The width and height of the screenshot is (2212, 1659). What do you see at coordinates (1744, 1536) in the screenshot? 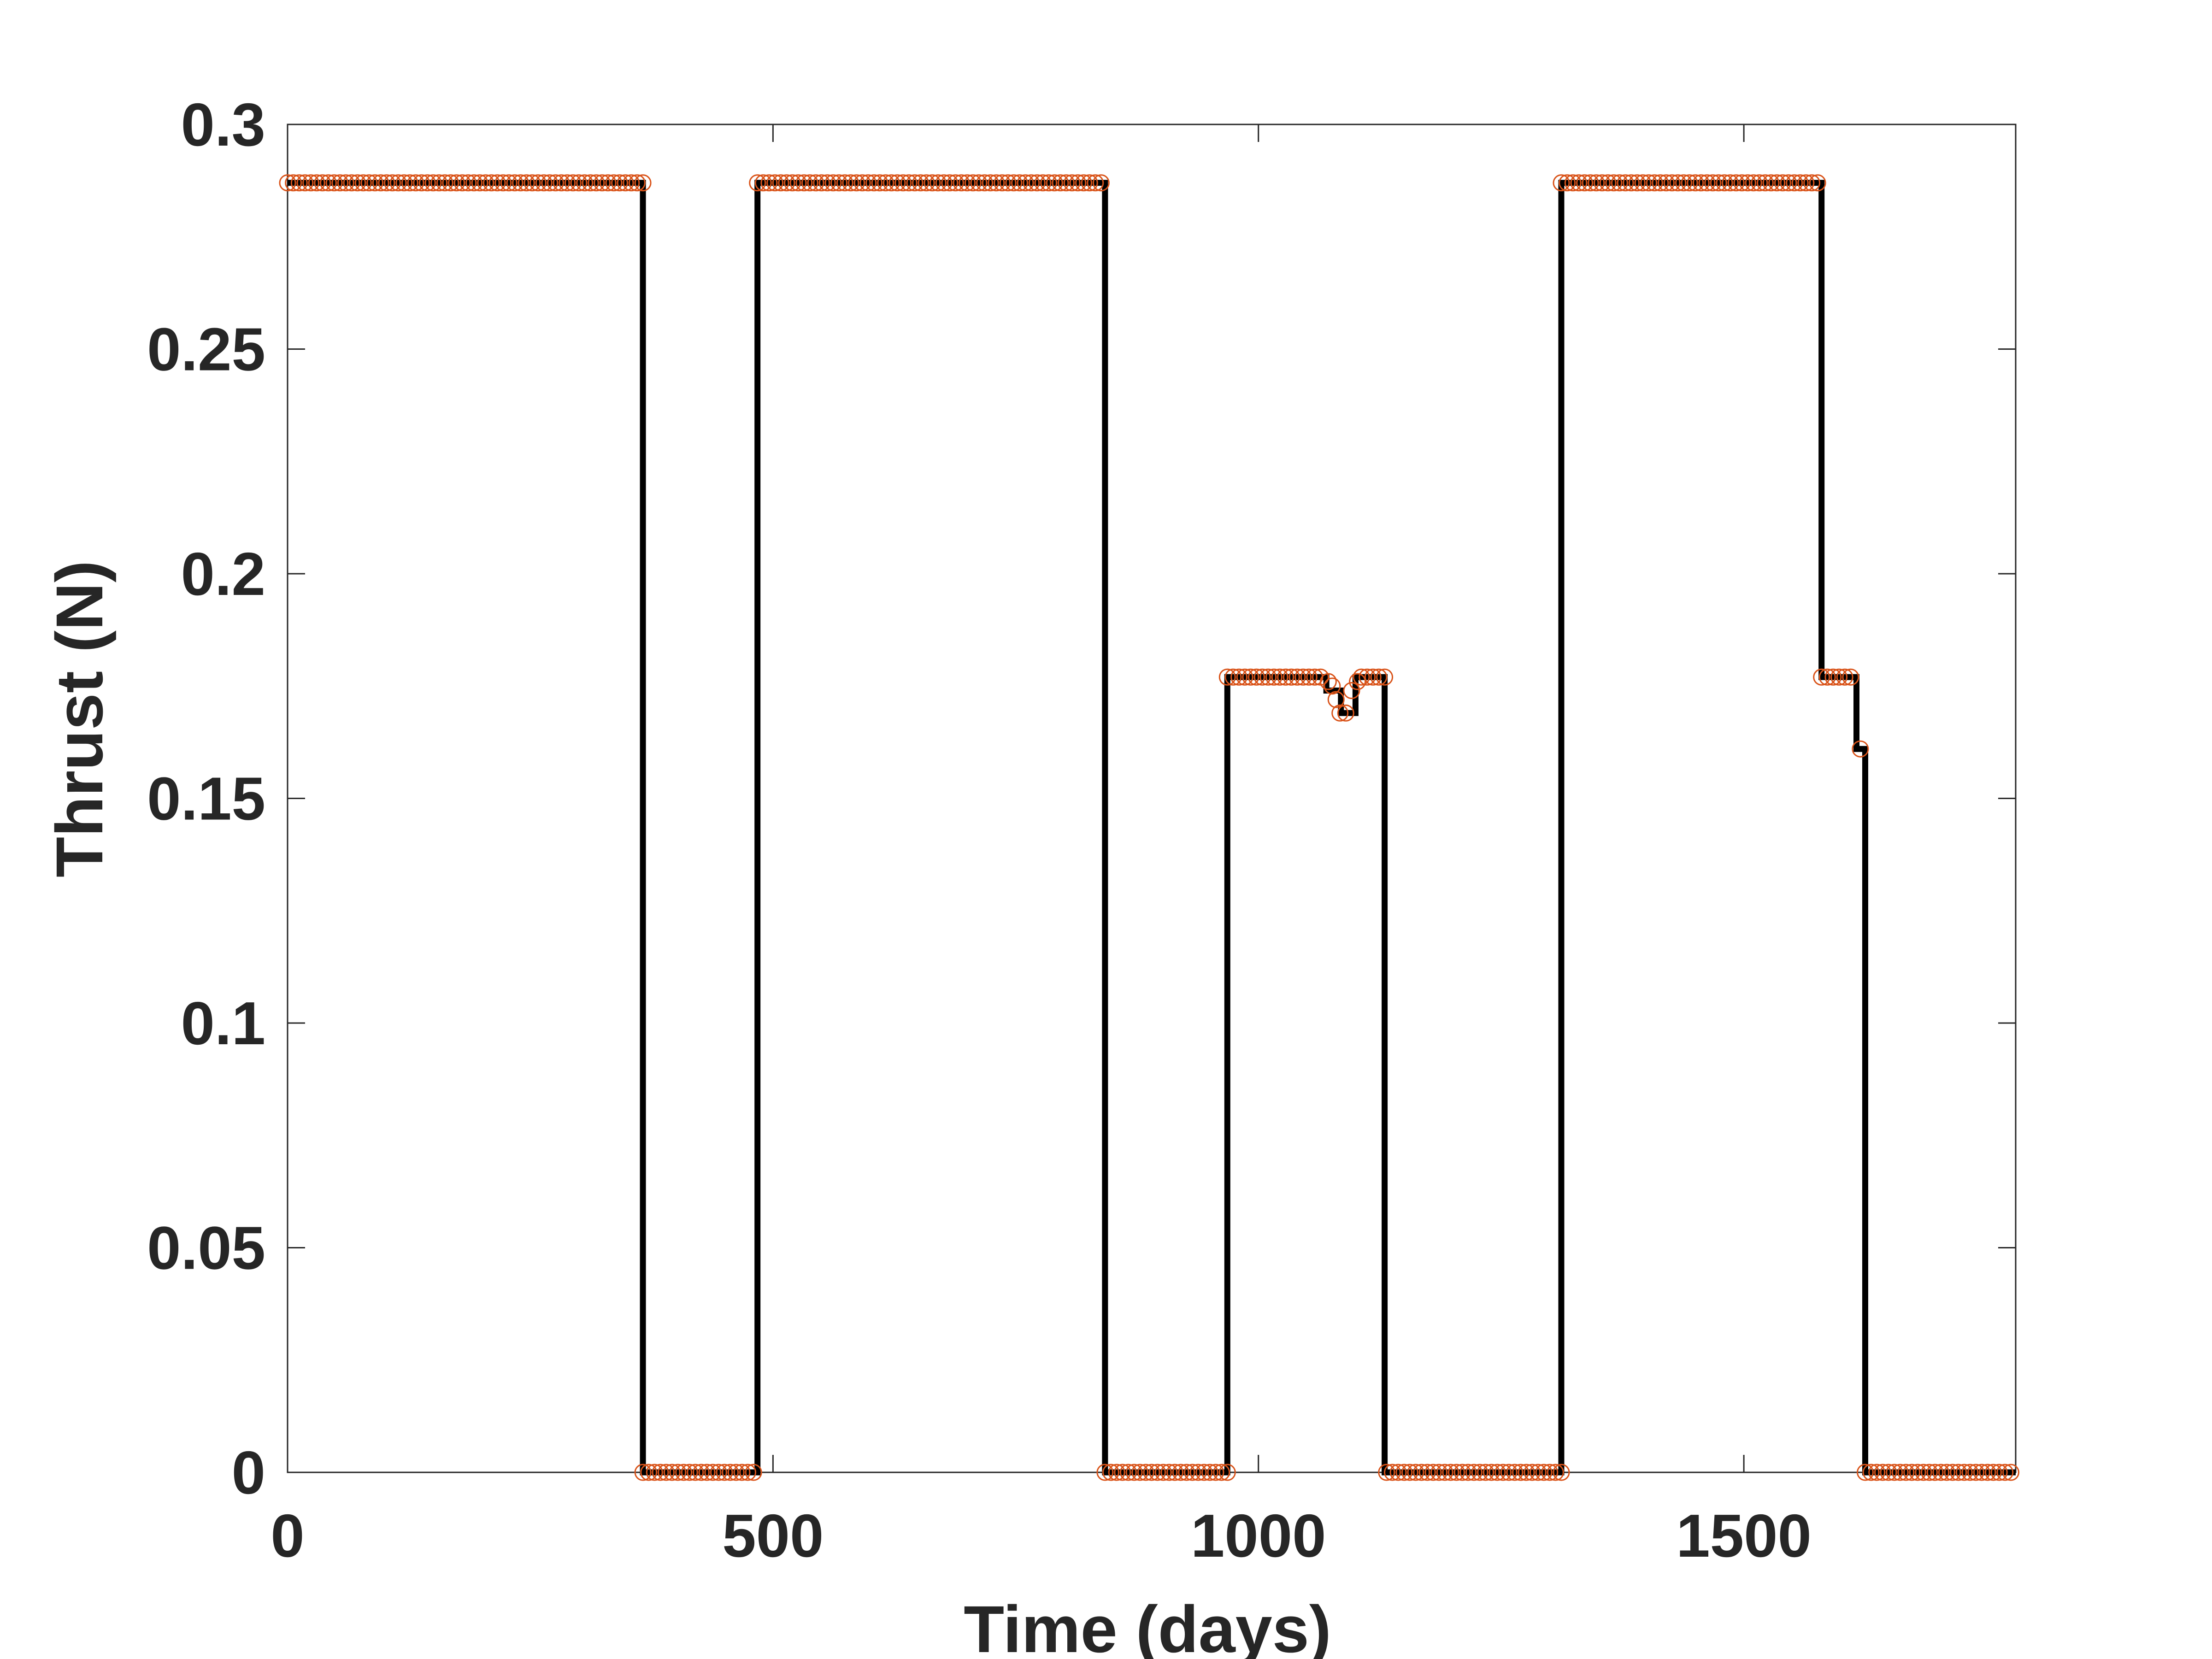
I see `x-tick-label: 1500` at bounding box center [1744, 1536].